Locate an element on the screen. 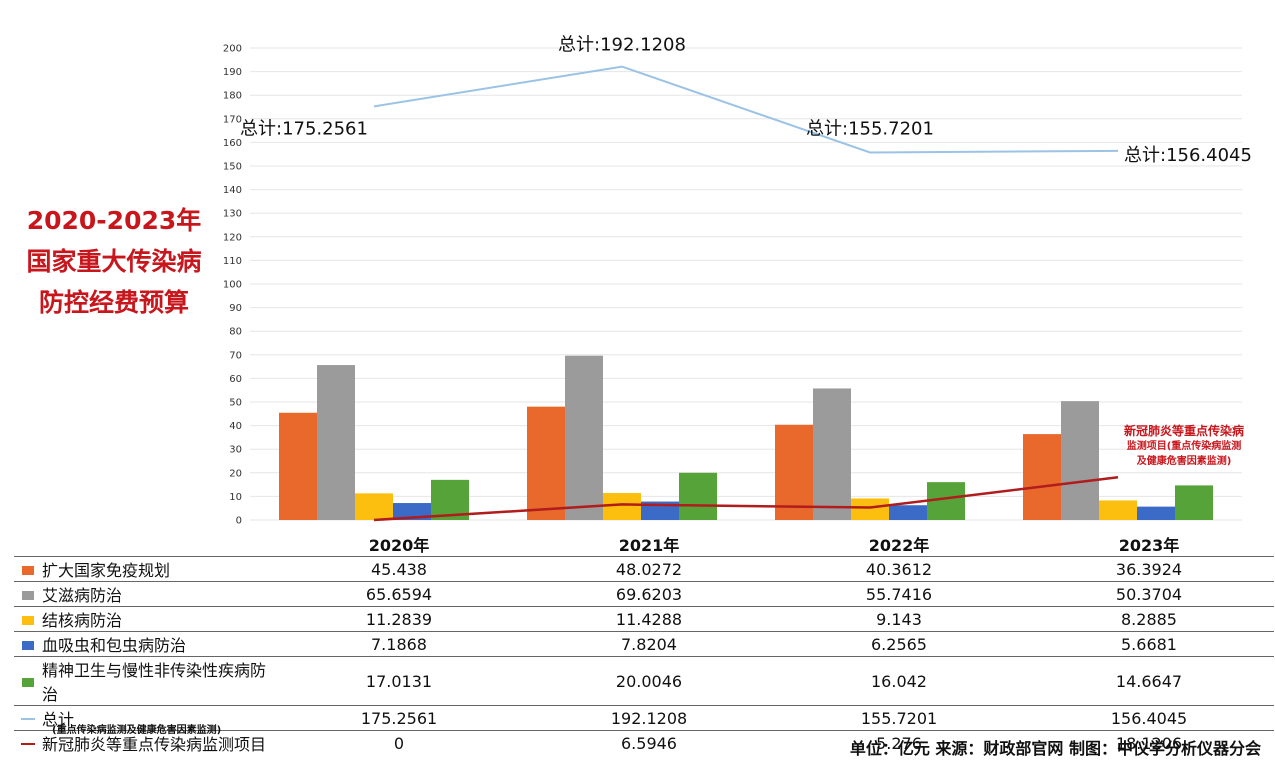 The height and width of the screenshot is (772, 1275). y-tick-label: 50 is located at coordinates (235, 403).